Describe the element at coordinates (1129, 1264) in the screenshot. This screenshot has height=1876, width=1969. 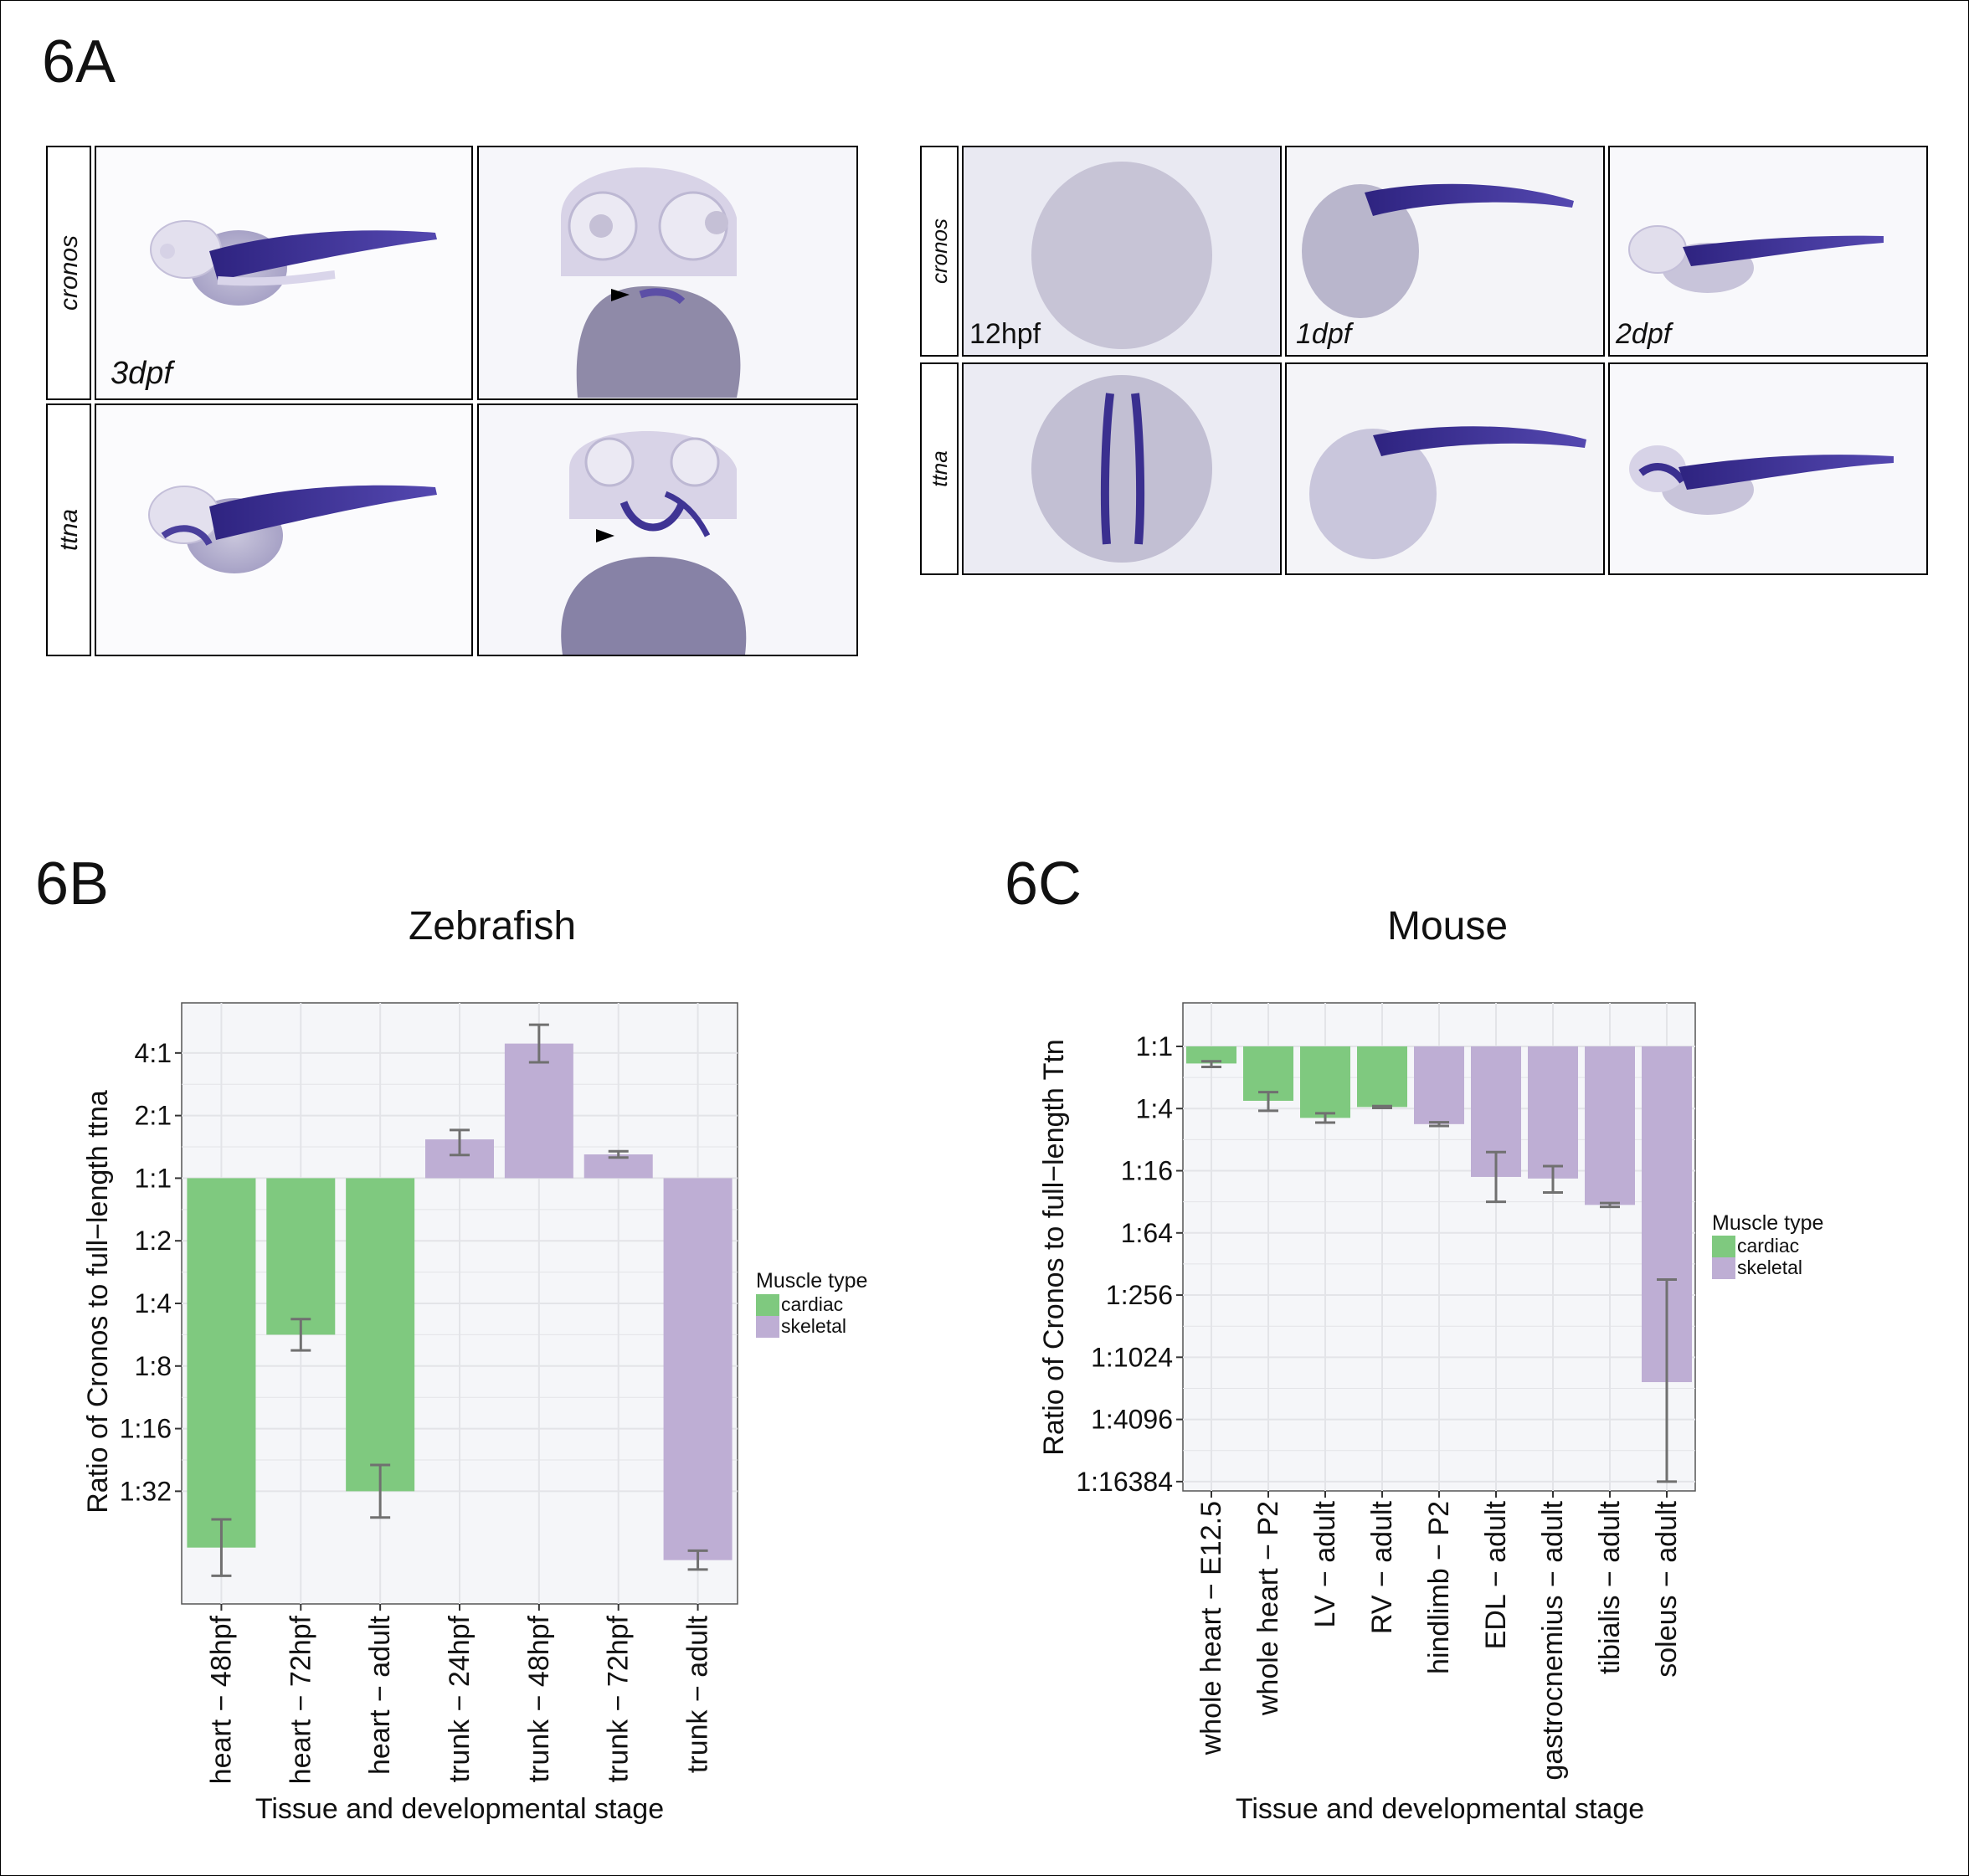
I see `y-axis-ticks: 1:1 1:4 1:16 1:64 1:256 1:1024 1:4096 1:16384` at that location.